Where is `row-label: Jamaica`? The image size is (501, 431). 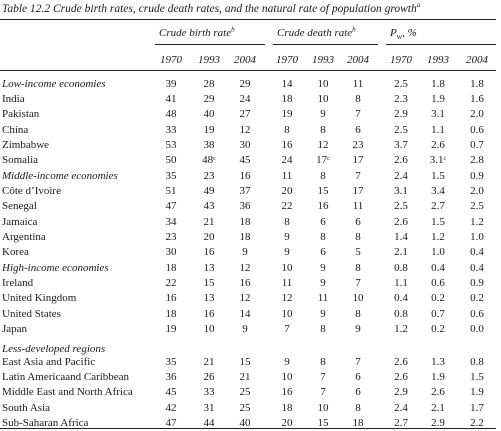 row-label: Jamaica is located at coordinates (20, 221).